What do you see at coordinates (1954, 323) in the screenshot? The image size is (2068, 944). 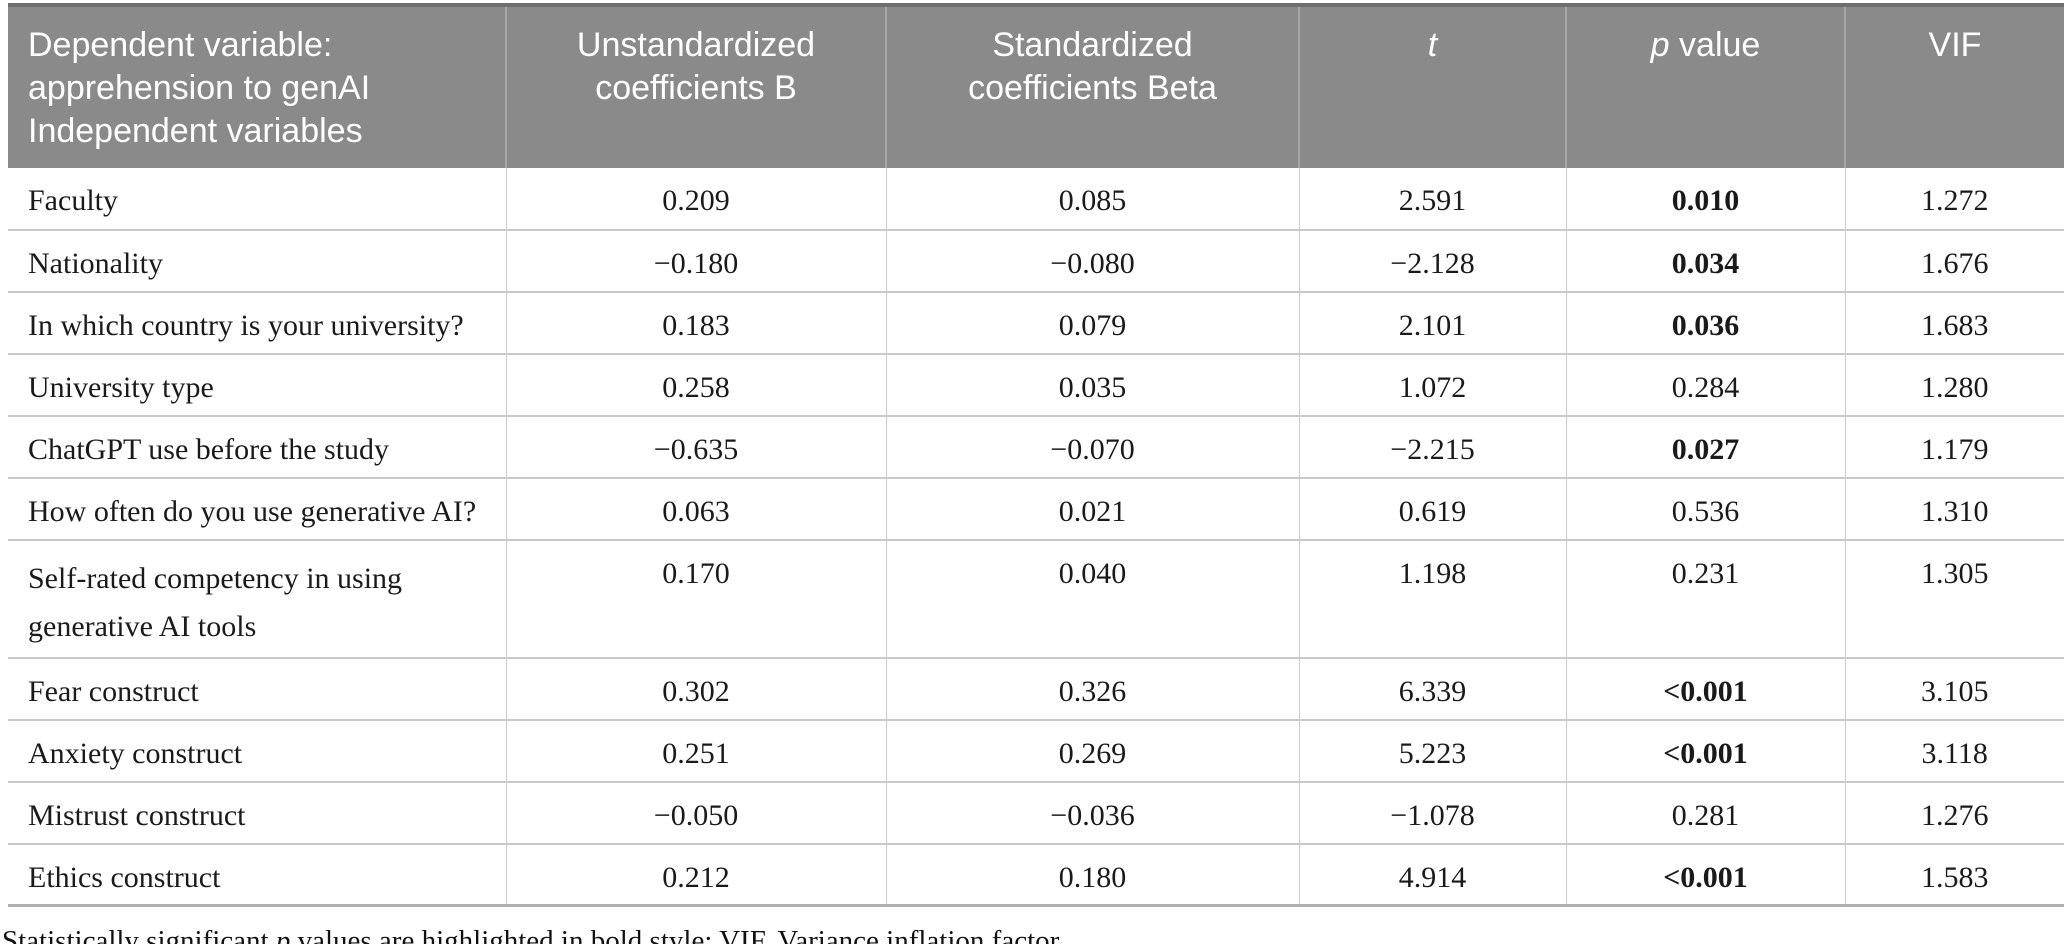 I see `cell-vif: 1.683` at bounding box center [1954, 323].